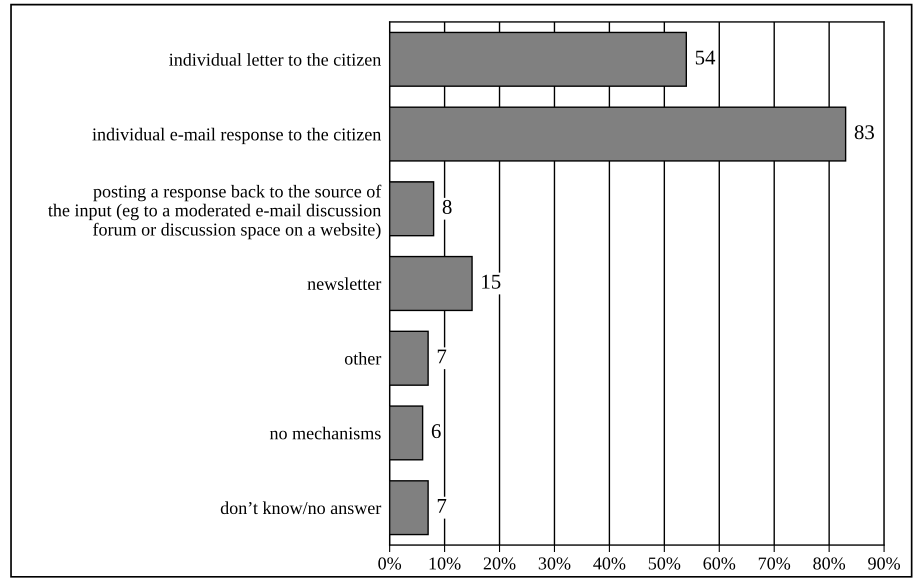  Describe the element at coordinates (436, 431) in the screenshot. I see `data-label: 6` at that location.